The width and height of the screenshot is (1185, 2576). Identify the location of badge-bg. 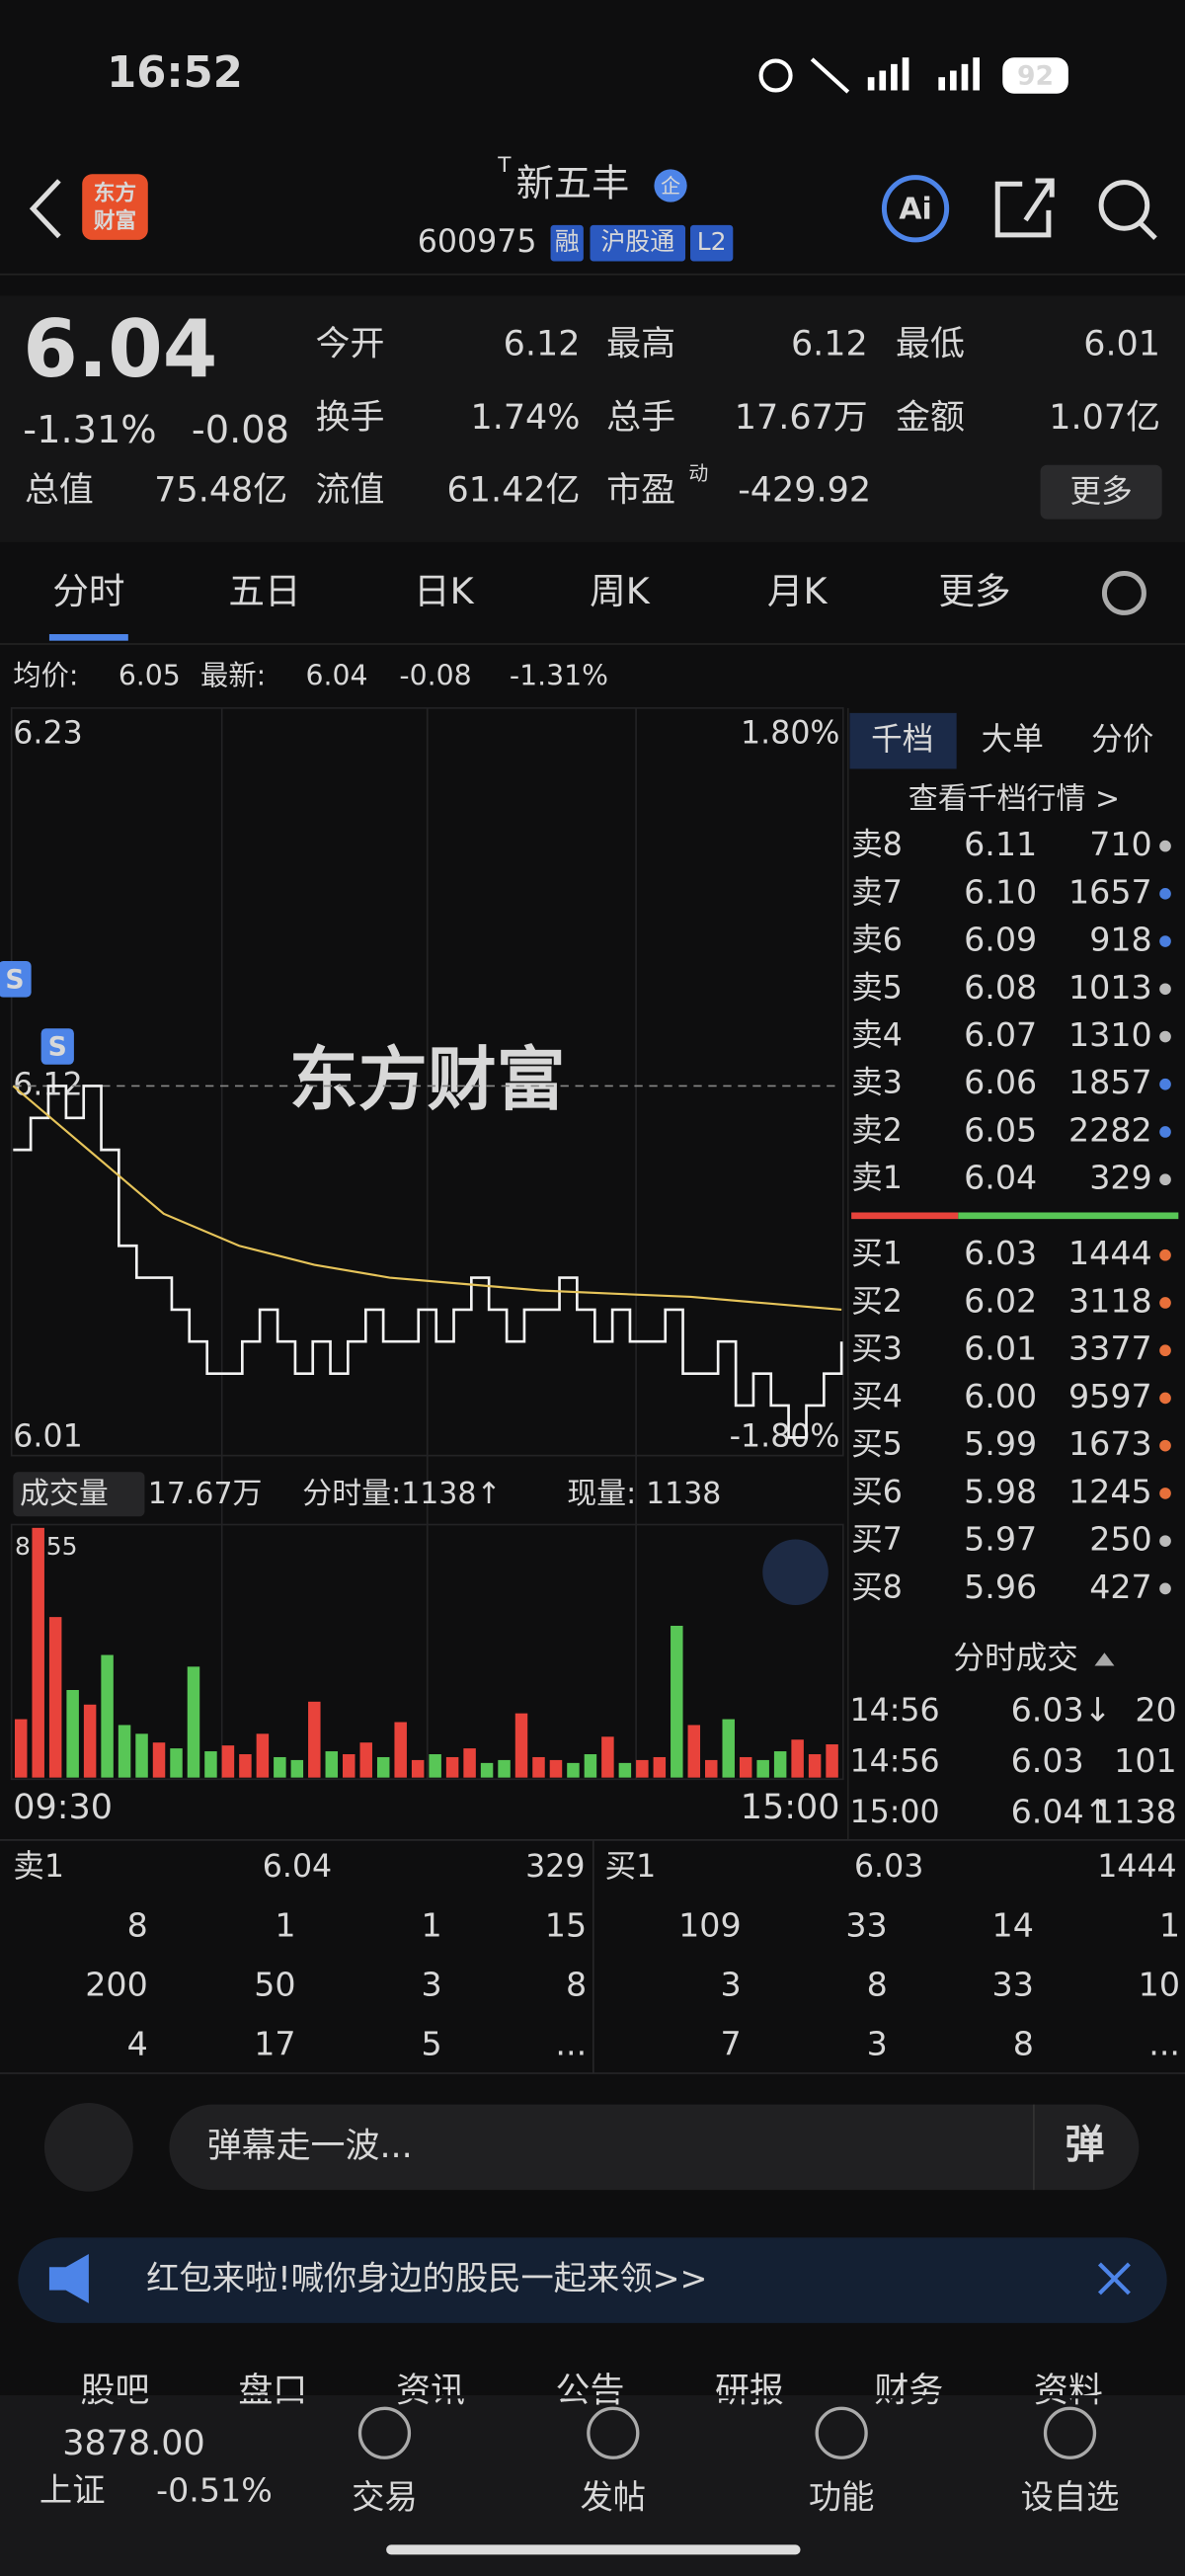
(670, 185).